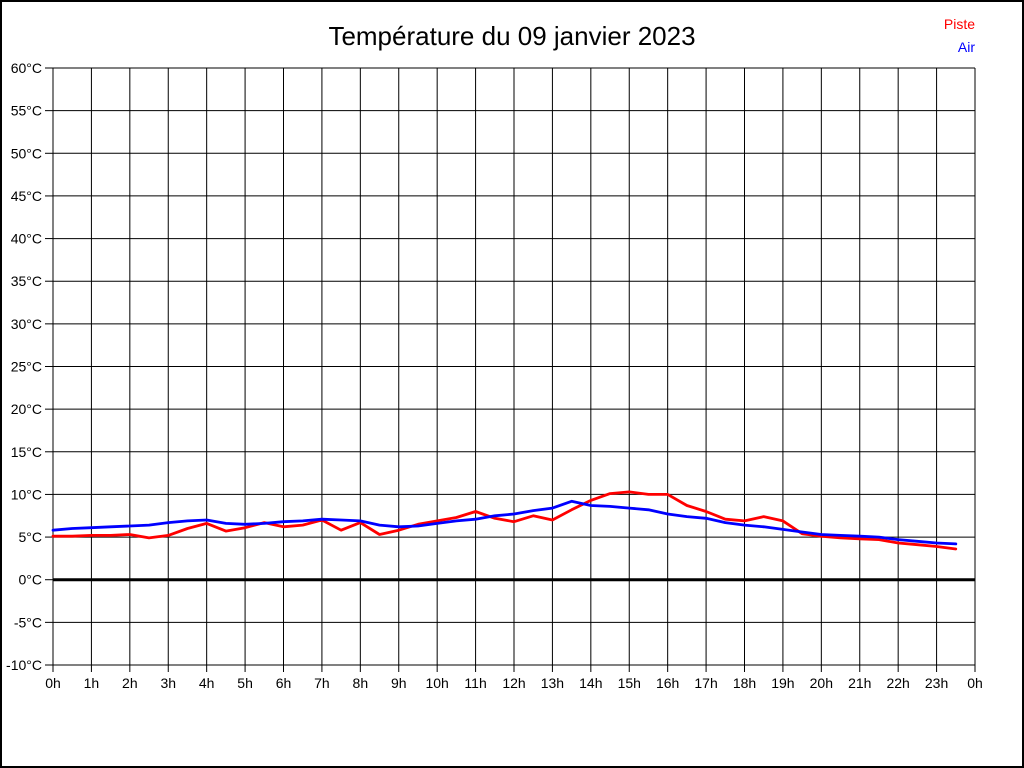 This screenshot has height=768, width=1024. What do you see at coordinates (475, 683) in the screenshot?
I see `x-tick-label: 11h` at bounding box center [475, 683].